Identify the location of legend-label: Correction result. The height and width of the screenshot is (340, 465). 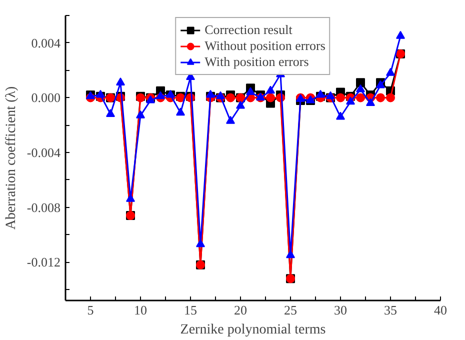
(248, 30).